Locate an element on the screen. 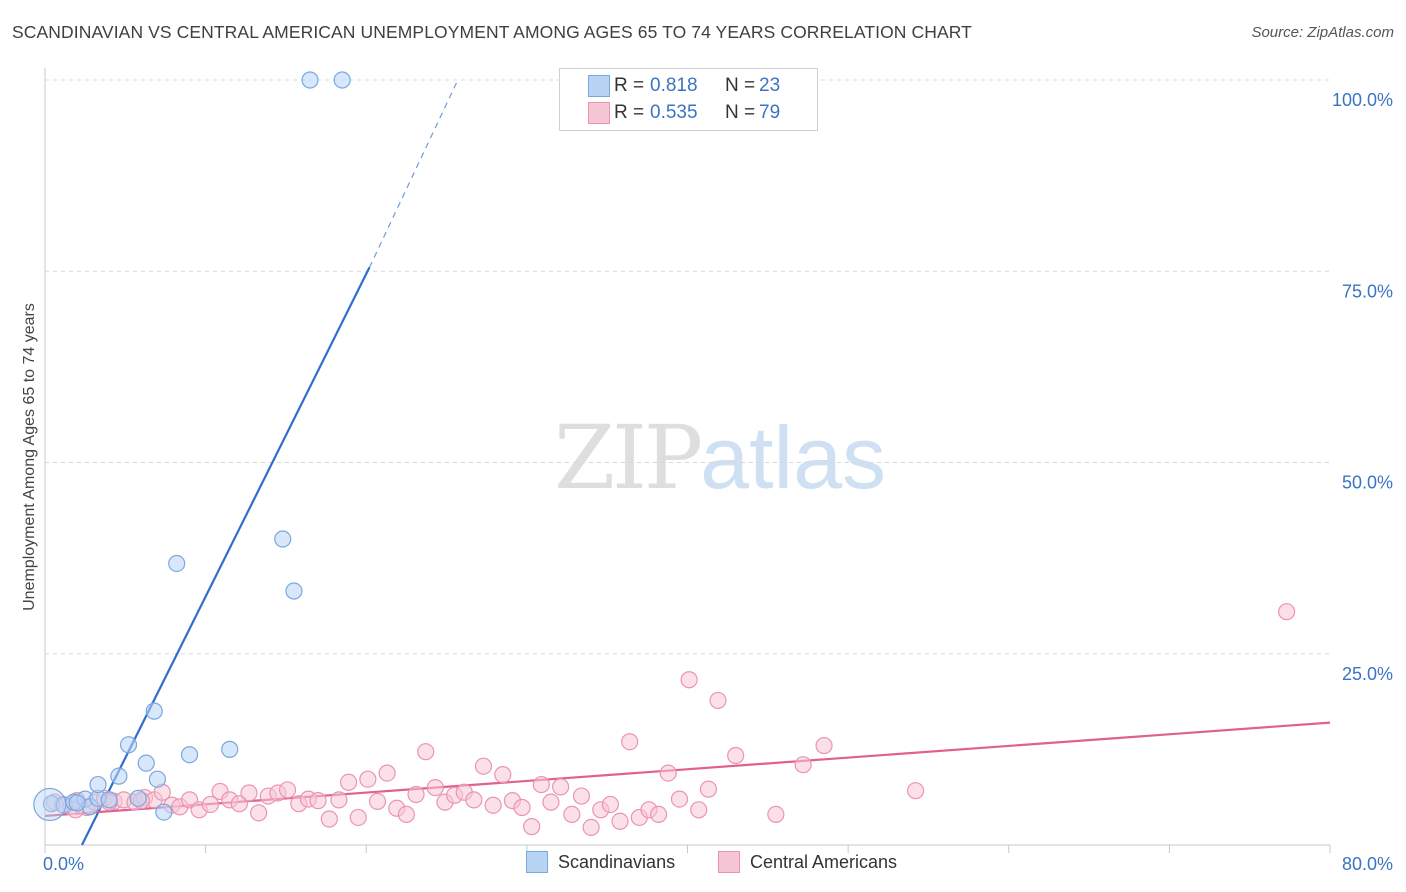  source-label: Source: ZipAtlas.com is located at coordinates (1322, 32).